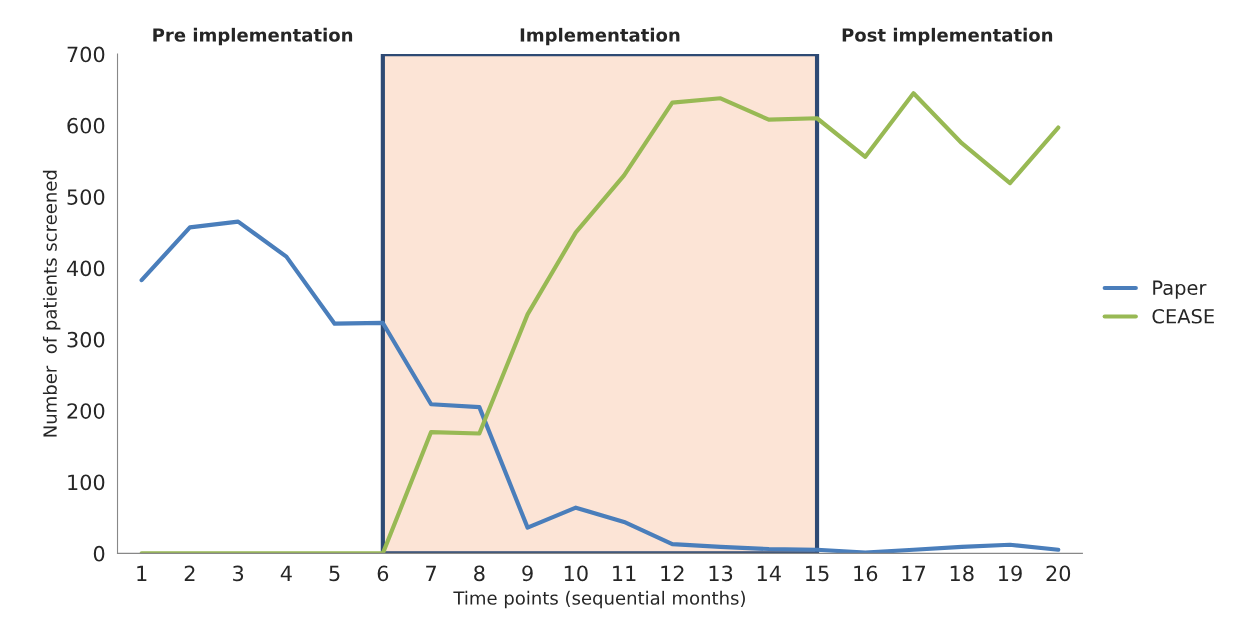 The width and height of the screenshot is (1237, 636). What do you see at coordinates (85, 268) in the screenshot?
I see `y-tick-label: 400` at bounding box center [85, 268].